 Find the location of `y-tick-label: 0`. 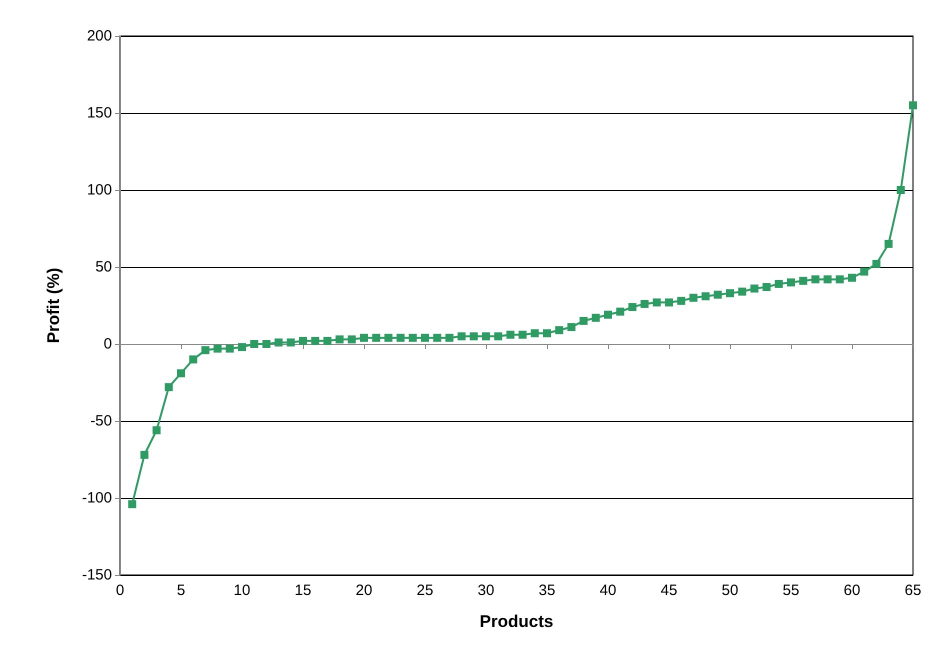

y-tick-label: 0 is located at coordinates (108, 344).